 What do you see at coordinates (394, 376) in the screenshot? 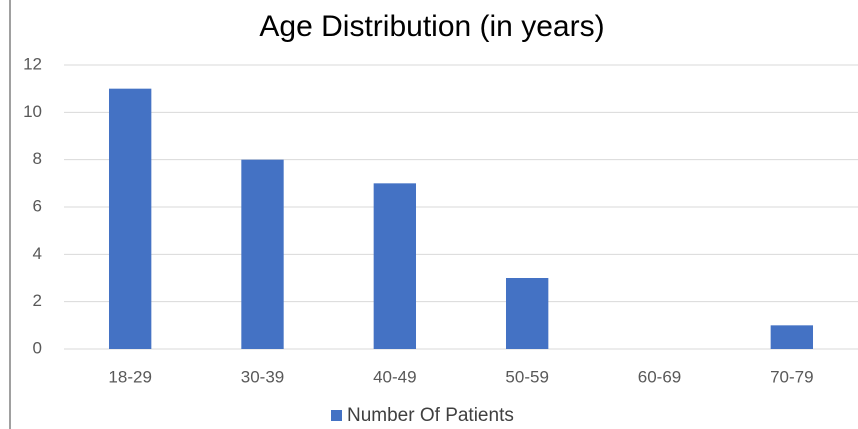
I see `x-tick-label: 40-49` at bounding box center [394, 376].